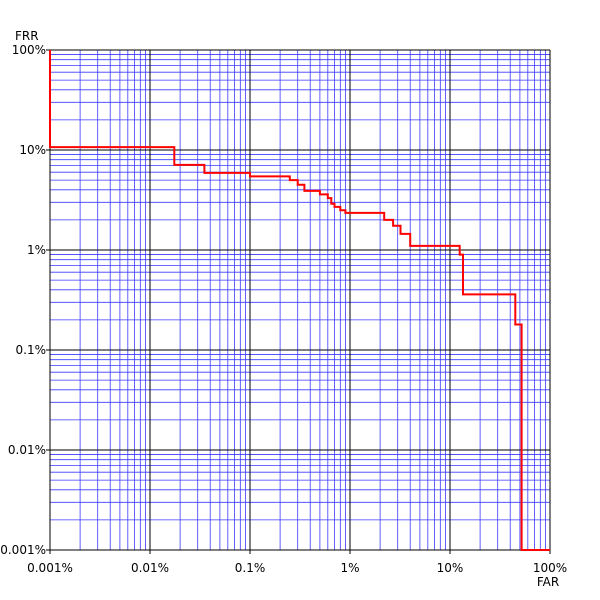 This screenshot has height=600, width=600. I want to click on y-tick-label: 0.1%, so click(31, 350).